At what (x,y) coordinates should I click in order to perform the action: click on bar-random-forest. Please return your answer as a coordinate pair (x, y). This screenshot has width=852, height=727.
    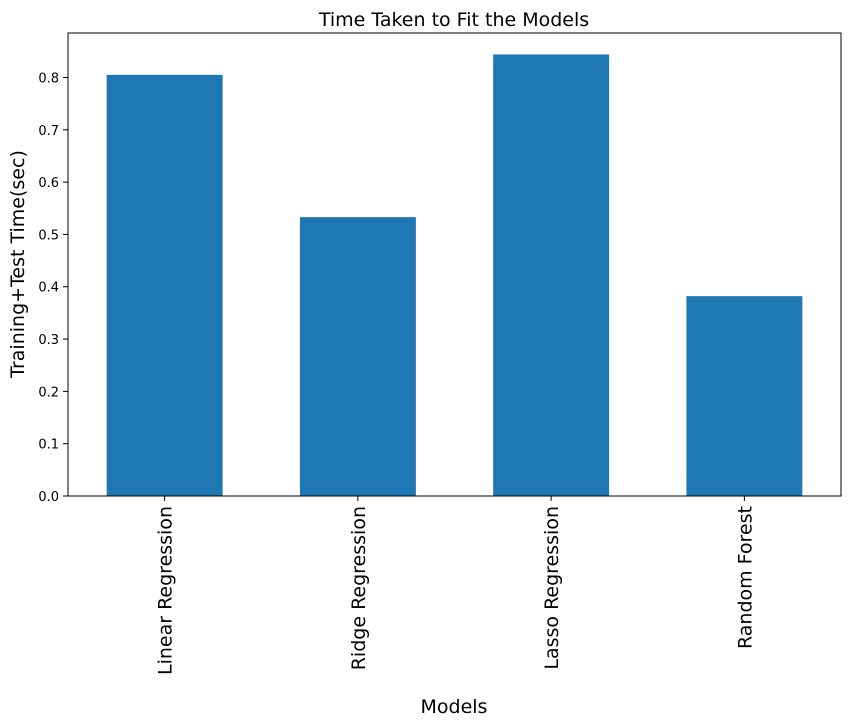
    Looking at the image, I should click on (744, 396).